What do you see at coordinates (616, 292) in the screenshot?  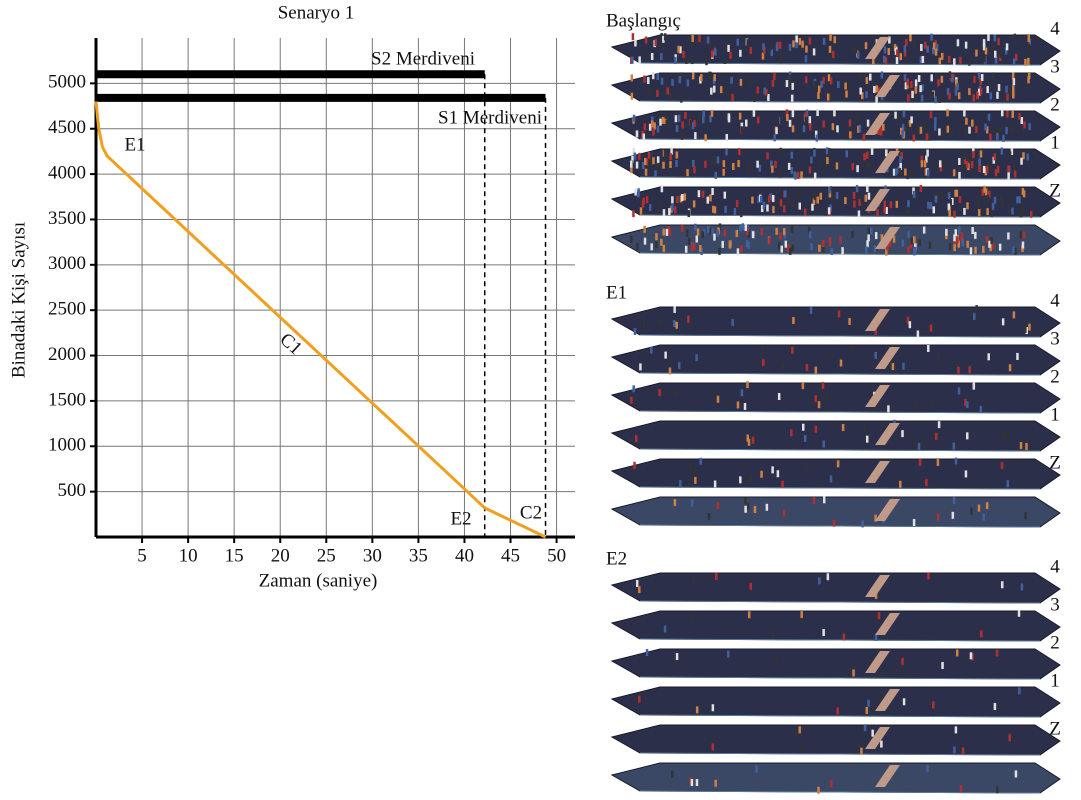 I see `panel-title: E1` at bounding box center [616, 292].